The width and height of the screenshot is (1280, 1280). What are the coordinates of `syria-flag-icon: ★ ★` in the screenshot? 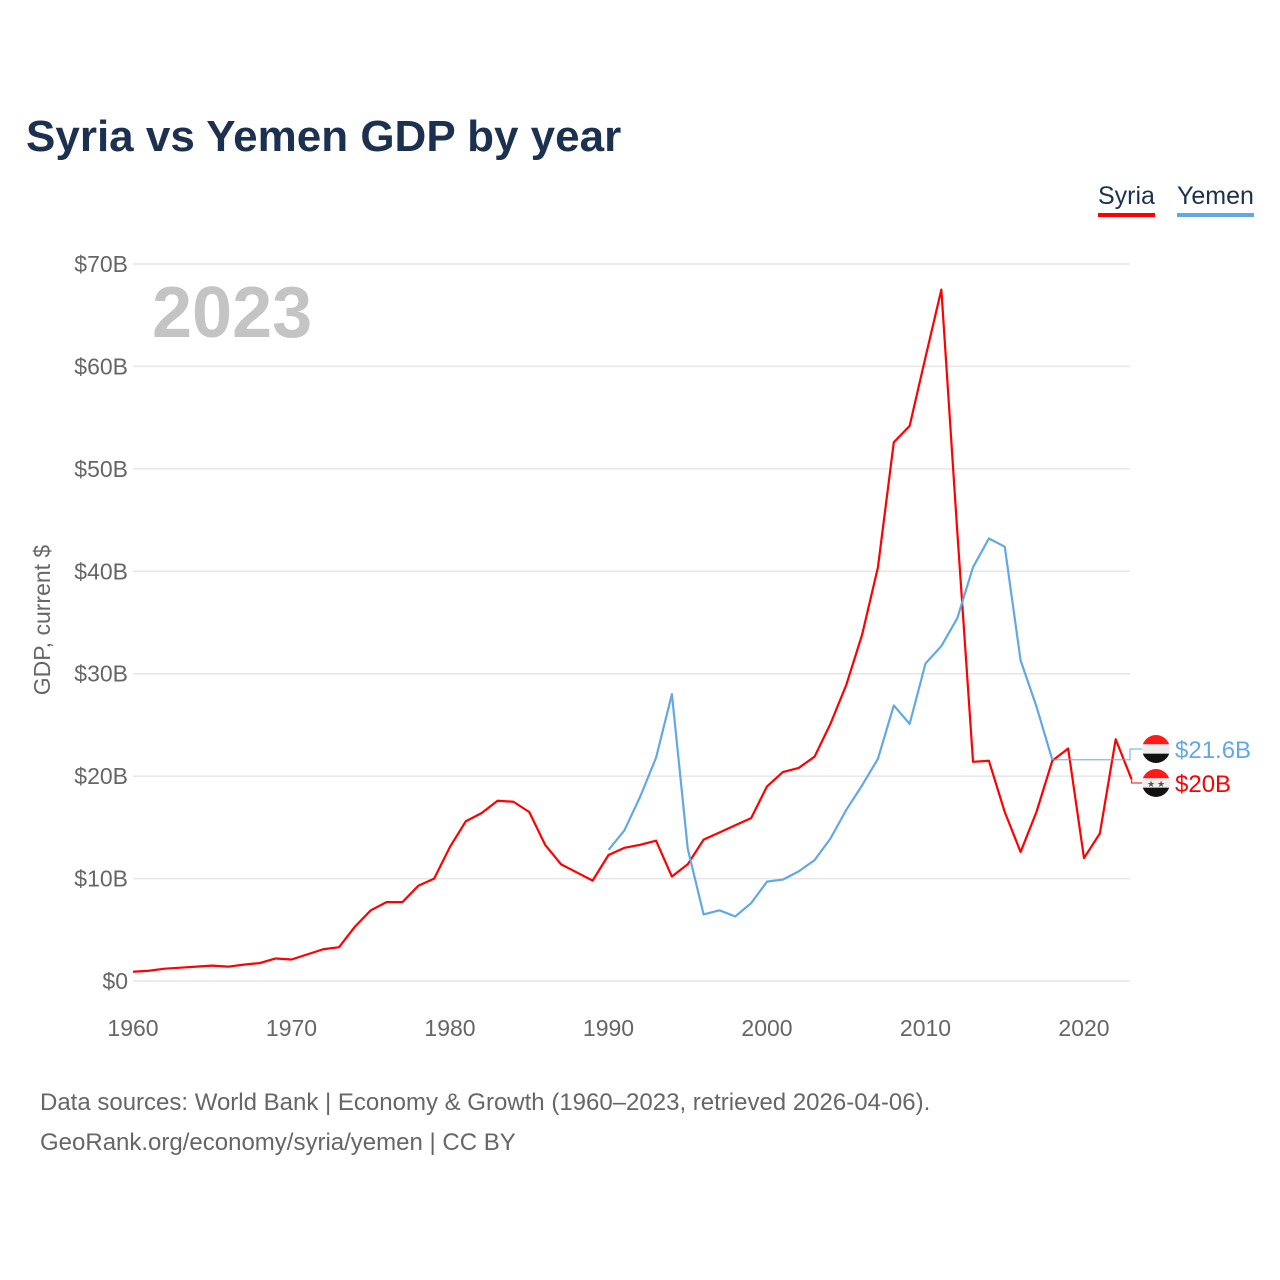 It's located at (1156, 783).